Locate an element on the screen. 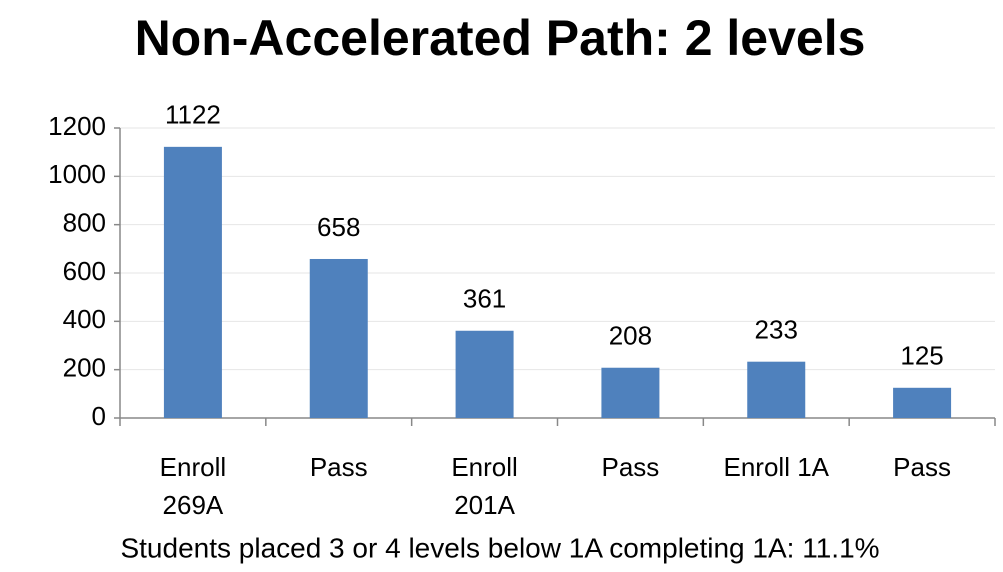 This screenshot has width=1003, height=572. chart-title: Non-Accelerated Path: 2 levels is located at coordinates (500, 38).